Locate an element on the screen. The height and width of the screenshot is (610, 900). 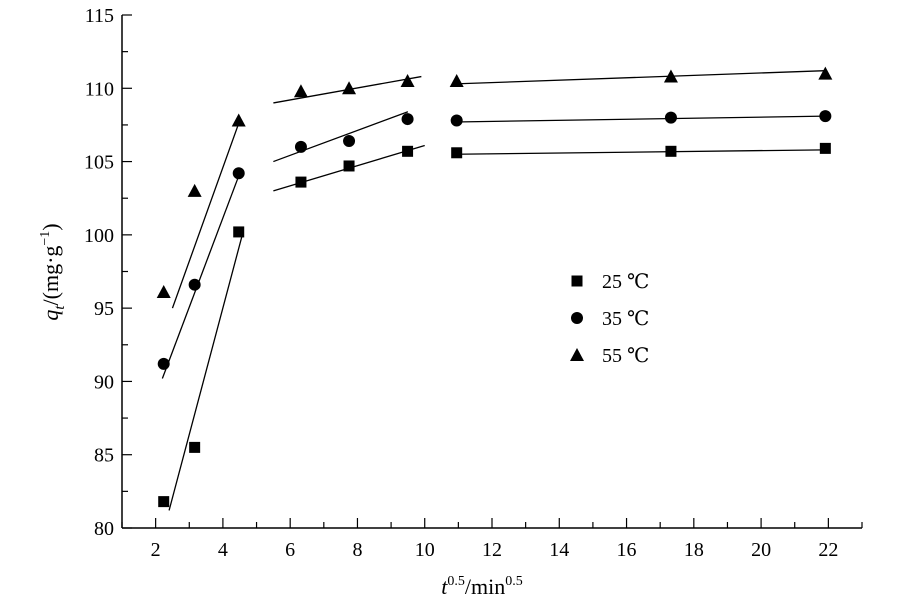
y-tick-label: 110 is located at coordinates (99, 89).